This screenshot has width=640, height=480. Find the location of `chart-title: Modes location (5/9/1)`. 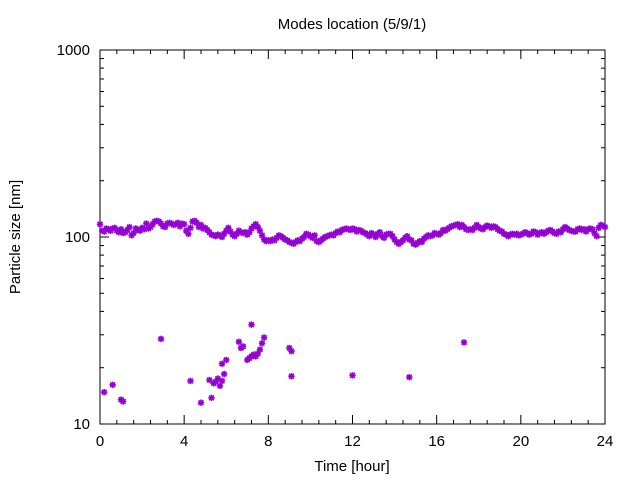

chart-title: Modes location (5/9/1) is located at coordinates (352, 24).